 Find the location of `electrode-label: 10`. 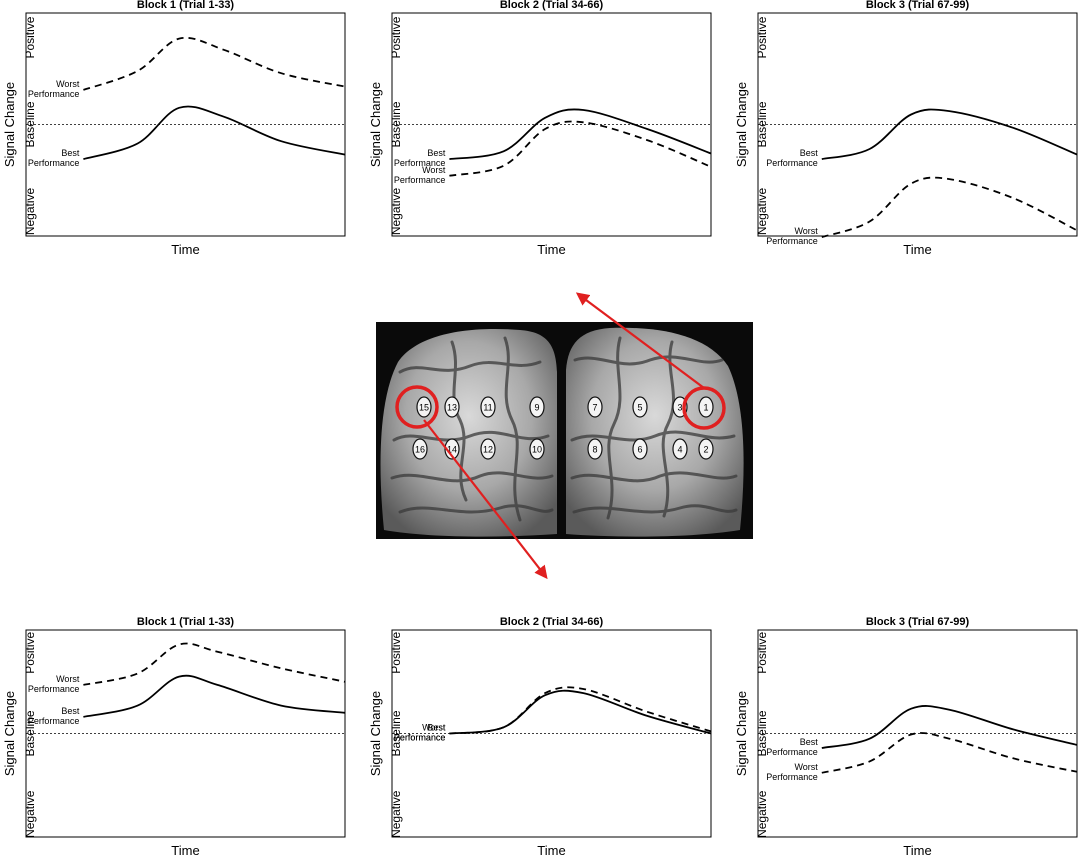

electrode-label: 10 is located at coordinates (537, 450).